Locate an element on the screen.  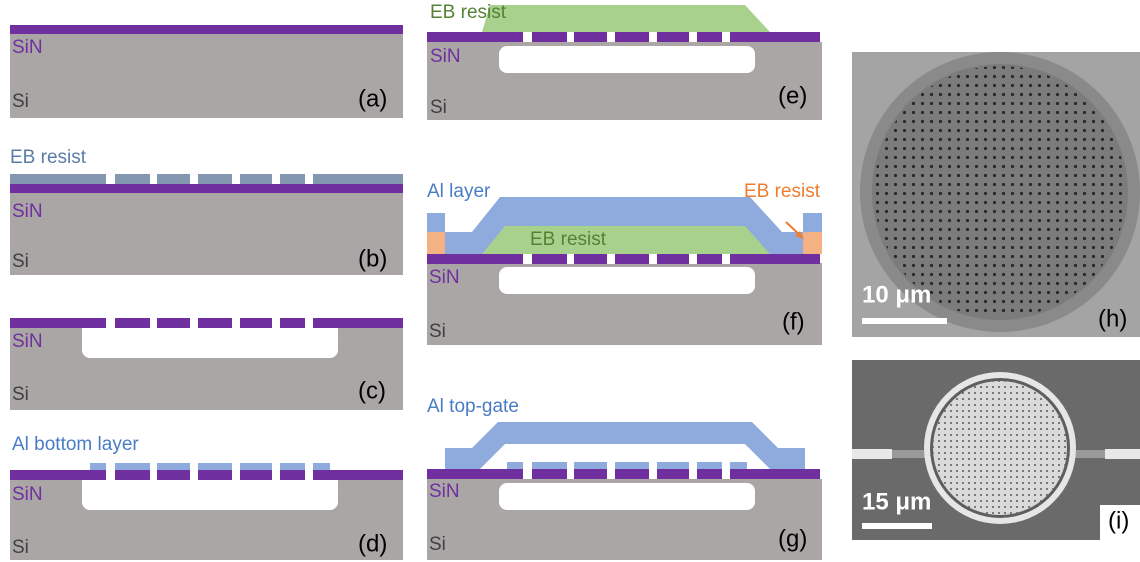
scale-label: 10 μm is located at coordinates (896, 294).